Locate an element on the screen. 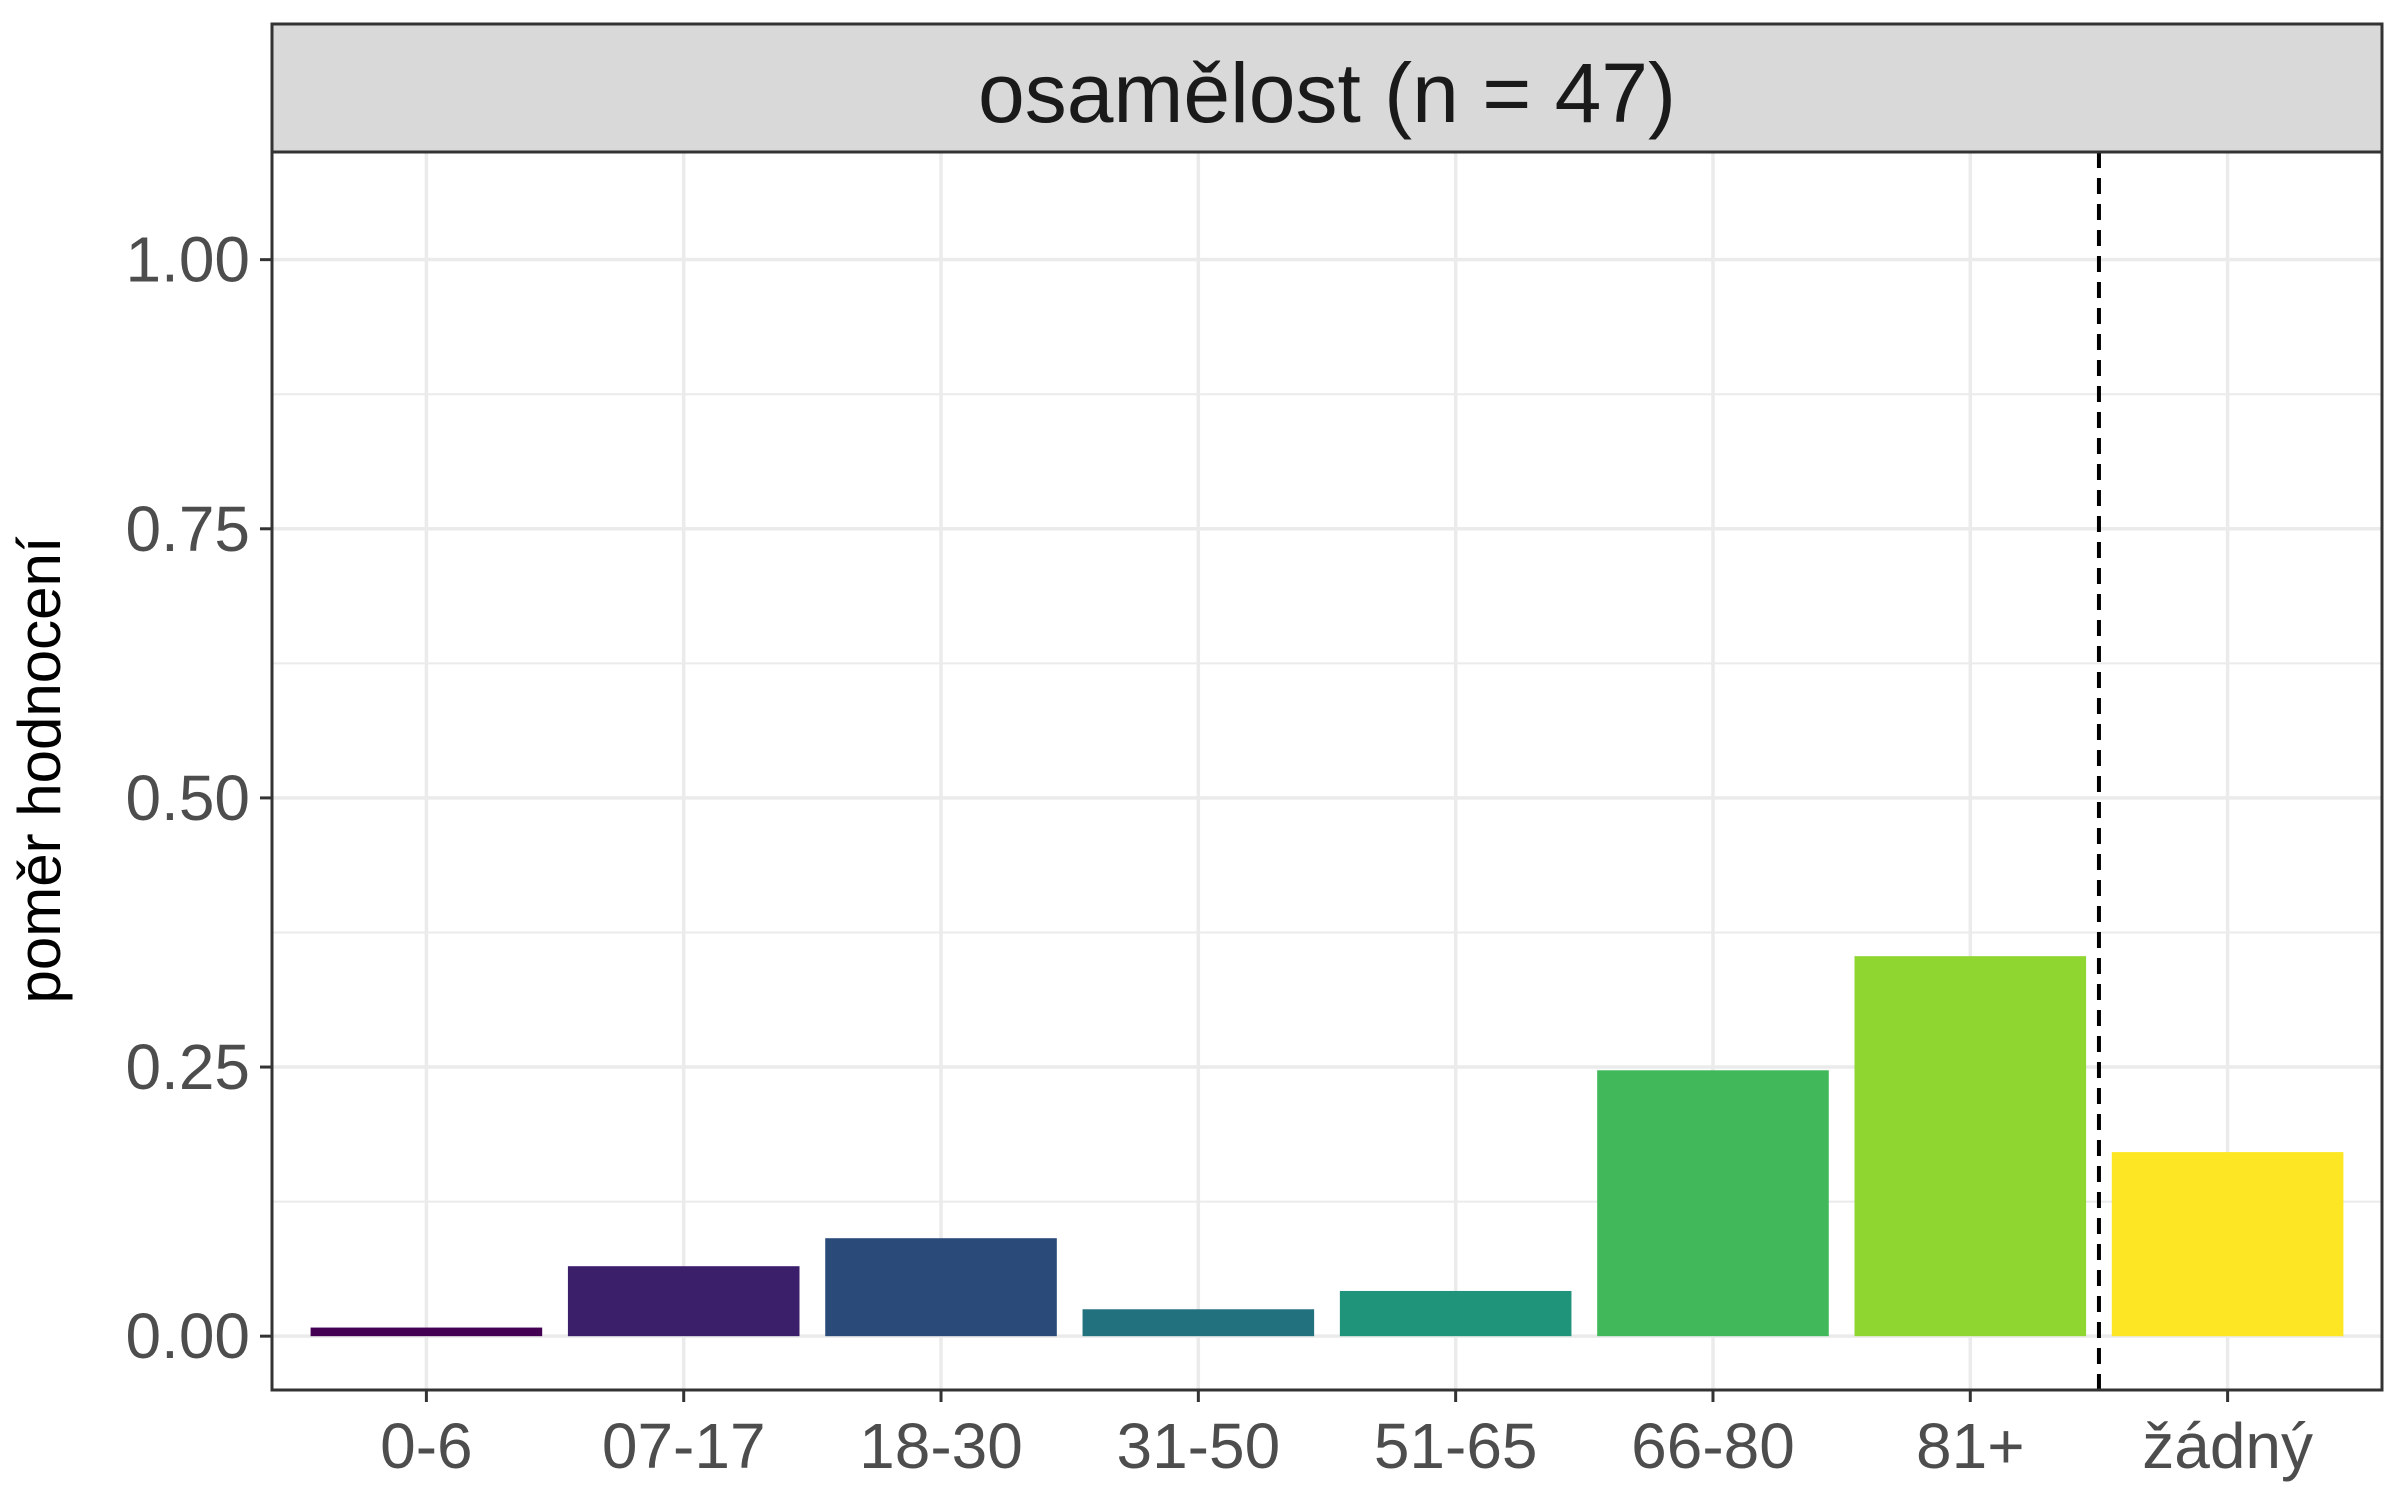 The image size is (2400, 1500). facet-strip: osamělost (n = 47) is located at coordinates (1327, 88).